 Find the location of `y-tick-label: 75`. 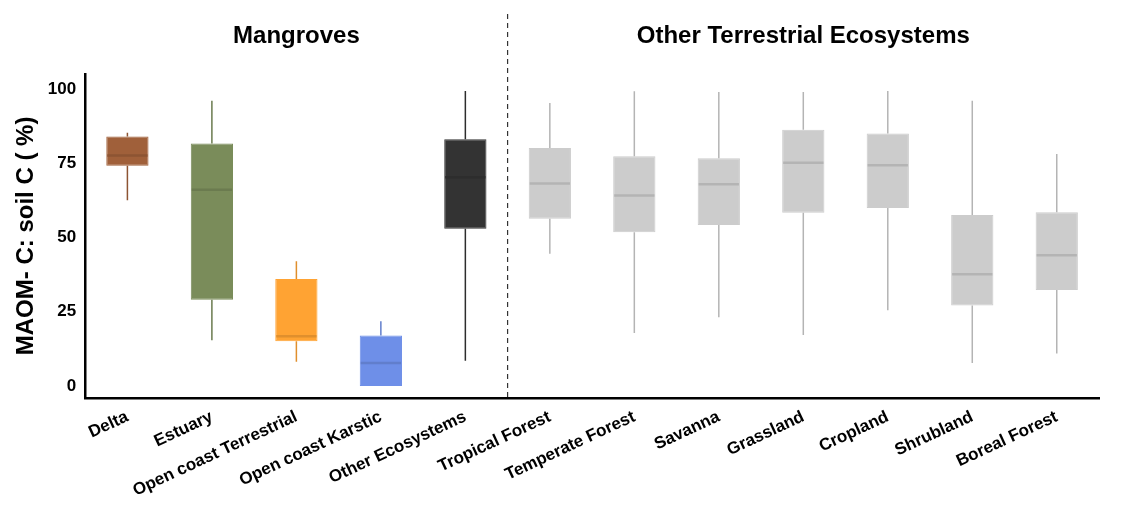

y-tick-label: 75 is located at coordinates (67, 162).